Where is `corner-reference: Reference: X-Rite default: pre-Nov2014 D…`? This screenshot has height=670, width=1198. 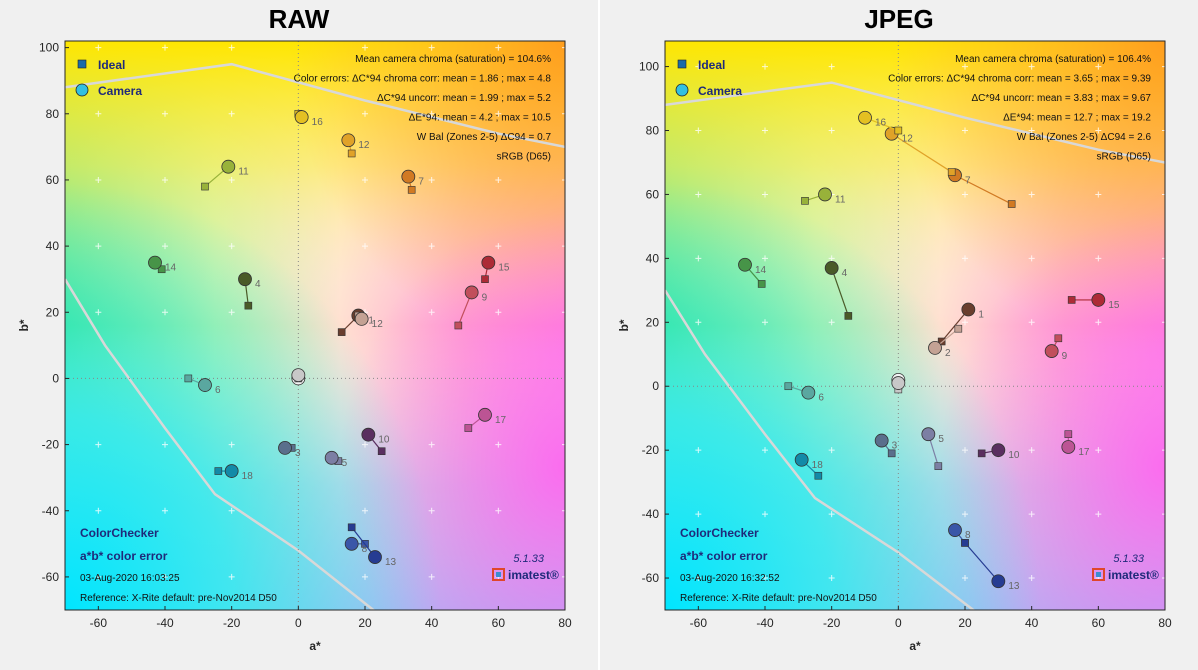
corner-reference: Reference: X-Rite default: pre-Nov2014 D… is located at coordinates (178, 598).